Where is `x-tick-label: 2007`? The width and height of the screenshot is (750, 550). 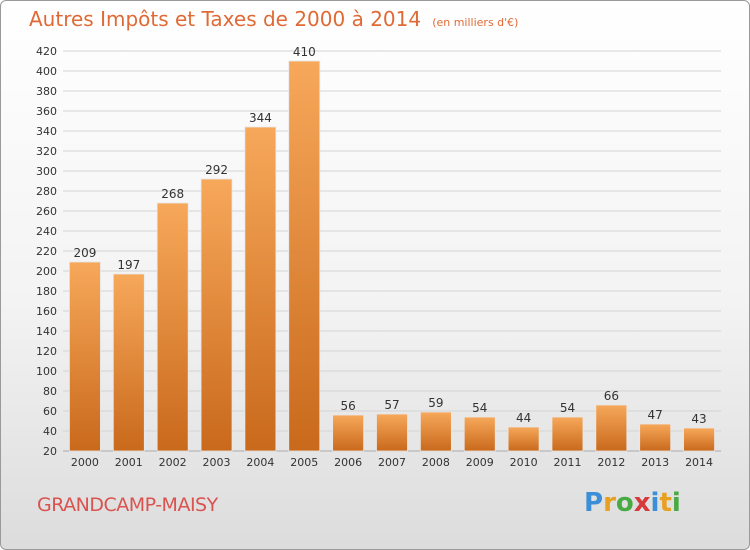 x-tick-label: 2007 is located at coordinates (392, 462).